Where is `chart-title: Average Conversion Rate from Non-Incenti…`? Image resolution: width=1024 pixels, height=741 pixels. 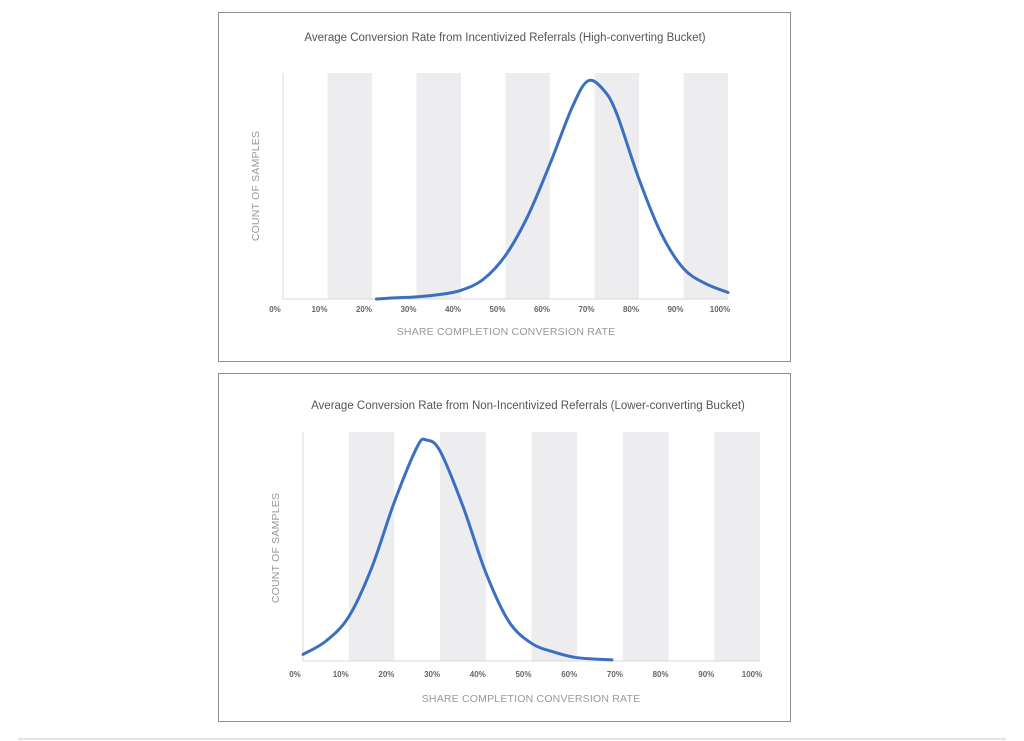
chart-title: Average Conversion Rate from Non-Incenti… is located at coordinates (528, 406).